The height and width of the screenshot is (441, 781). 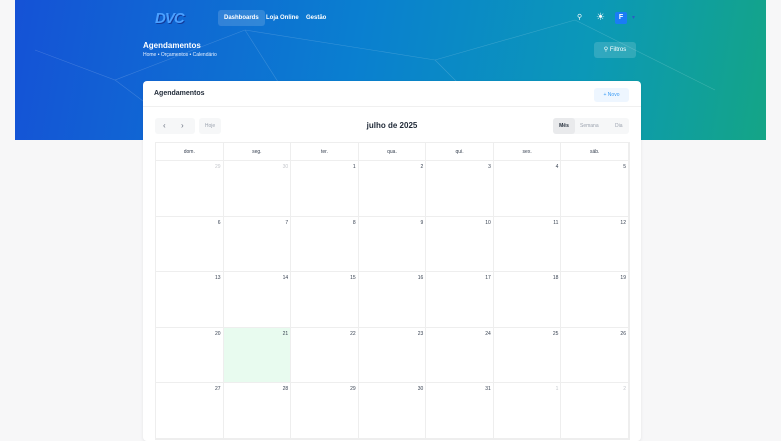 What do you see at coordinates (392, 244) in the screenshot?
I see `day-cell: 9` at bounding box center [392, 244].